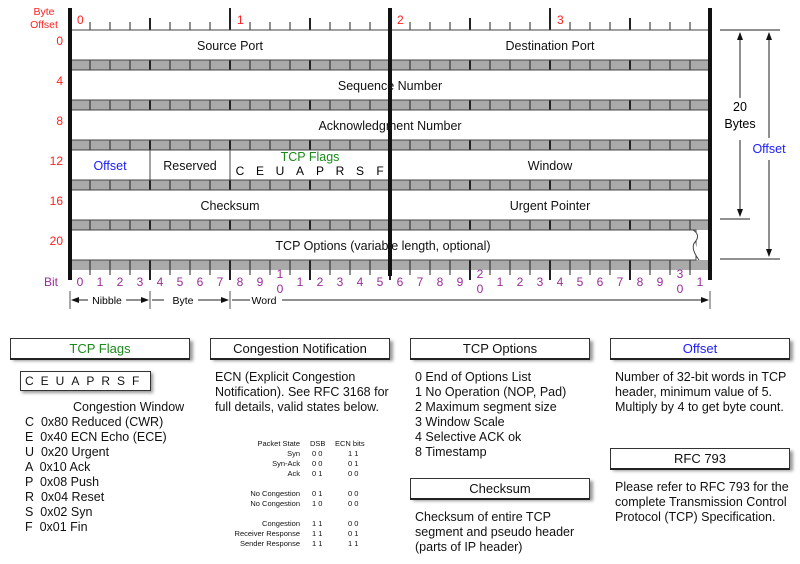 The image size is (800, 564). Describe the element at coordinates (275, 503) in the screenshot. I see `ecn-cell: No Congestion` at that location.